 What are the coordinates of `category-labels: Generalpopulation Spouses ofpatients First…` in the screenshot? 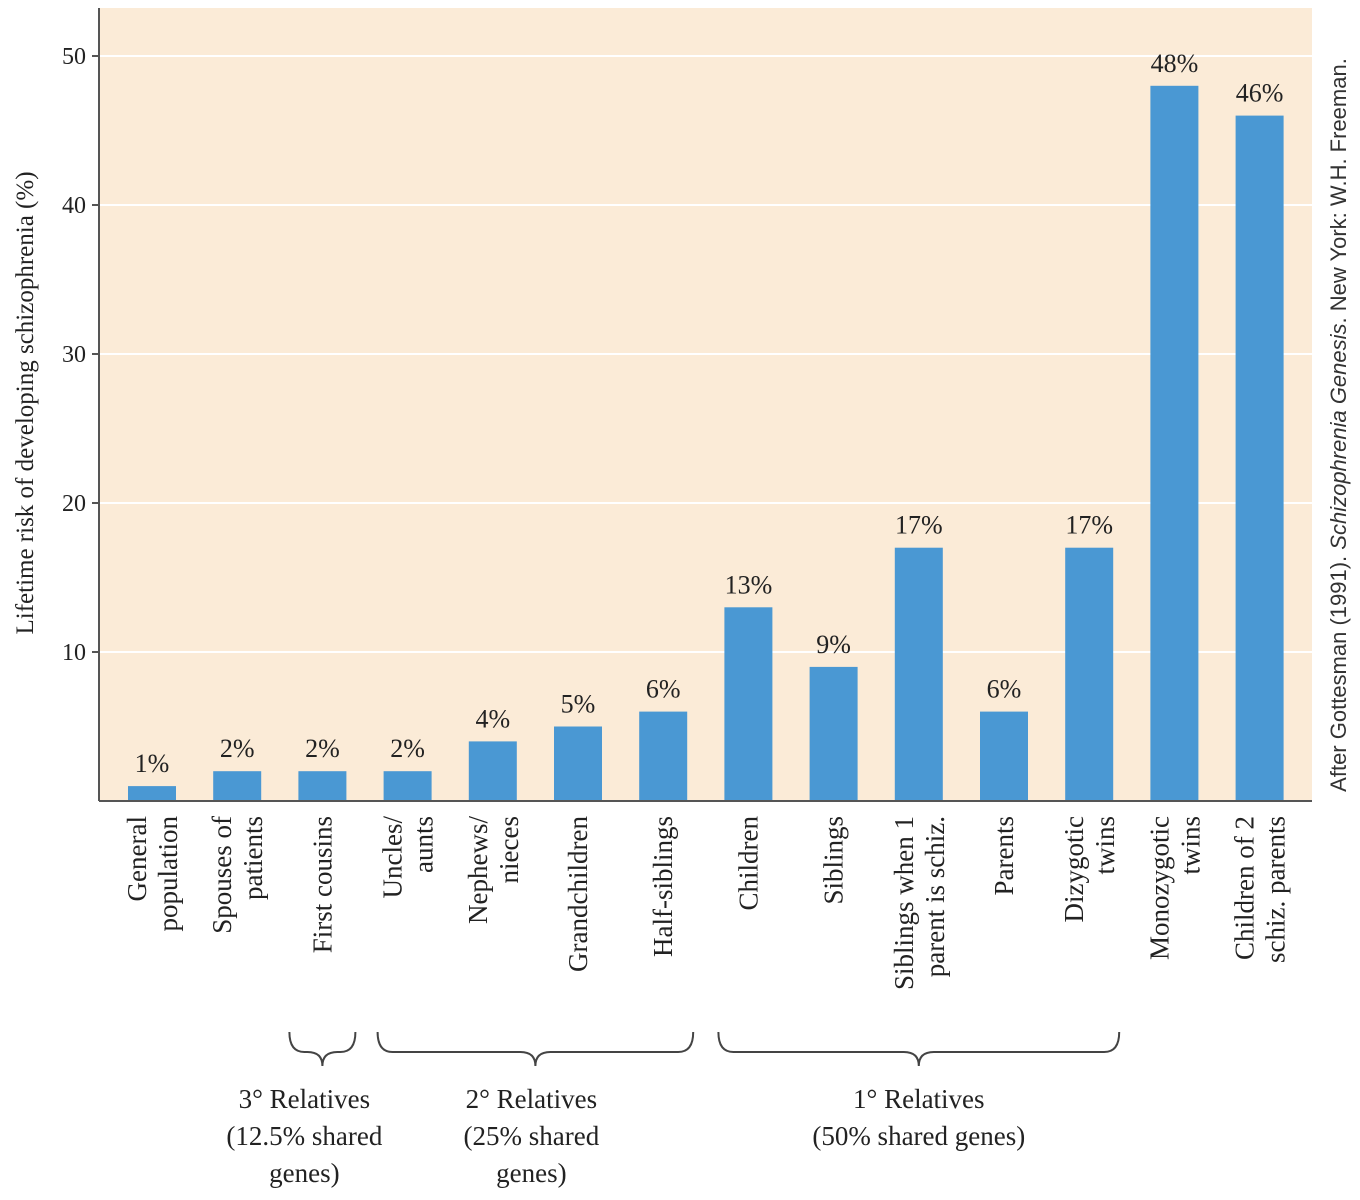 It's located at (706, 903).